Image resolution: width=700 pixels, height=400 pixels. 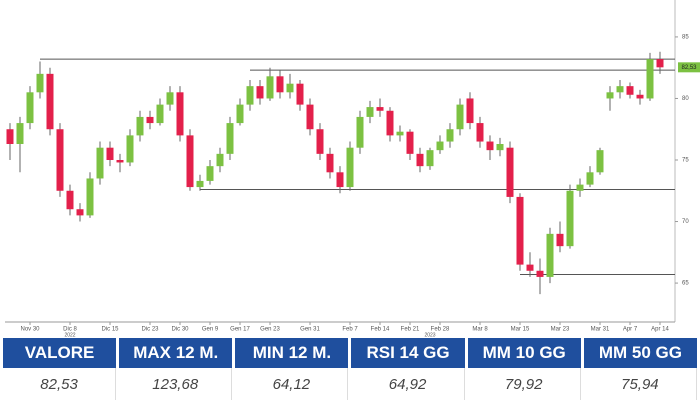 I want to click on x-tick-label: Mar 23, so click(x=560, y=330).